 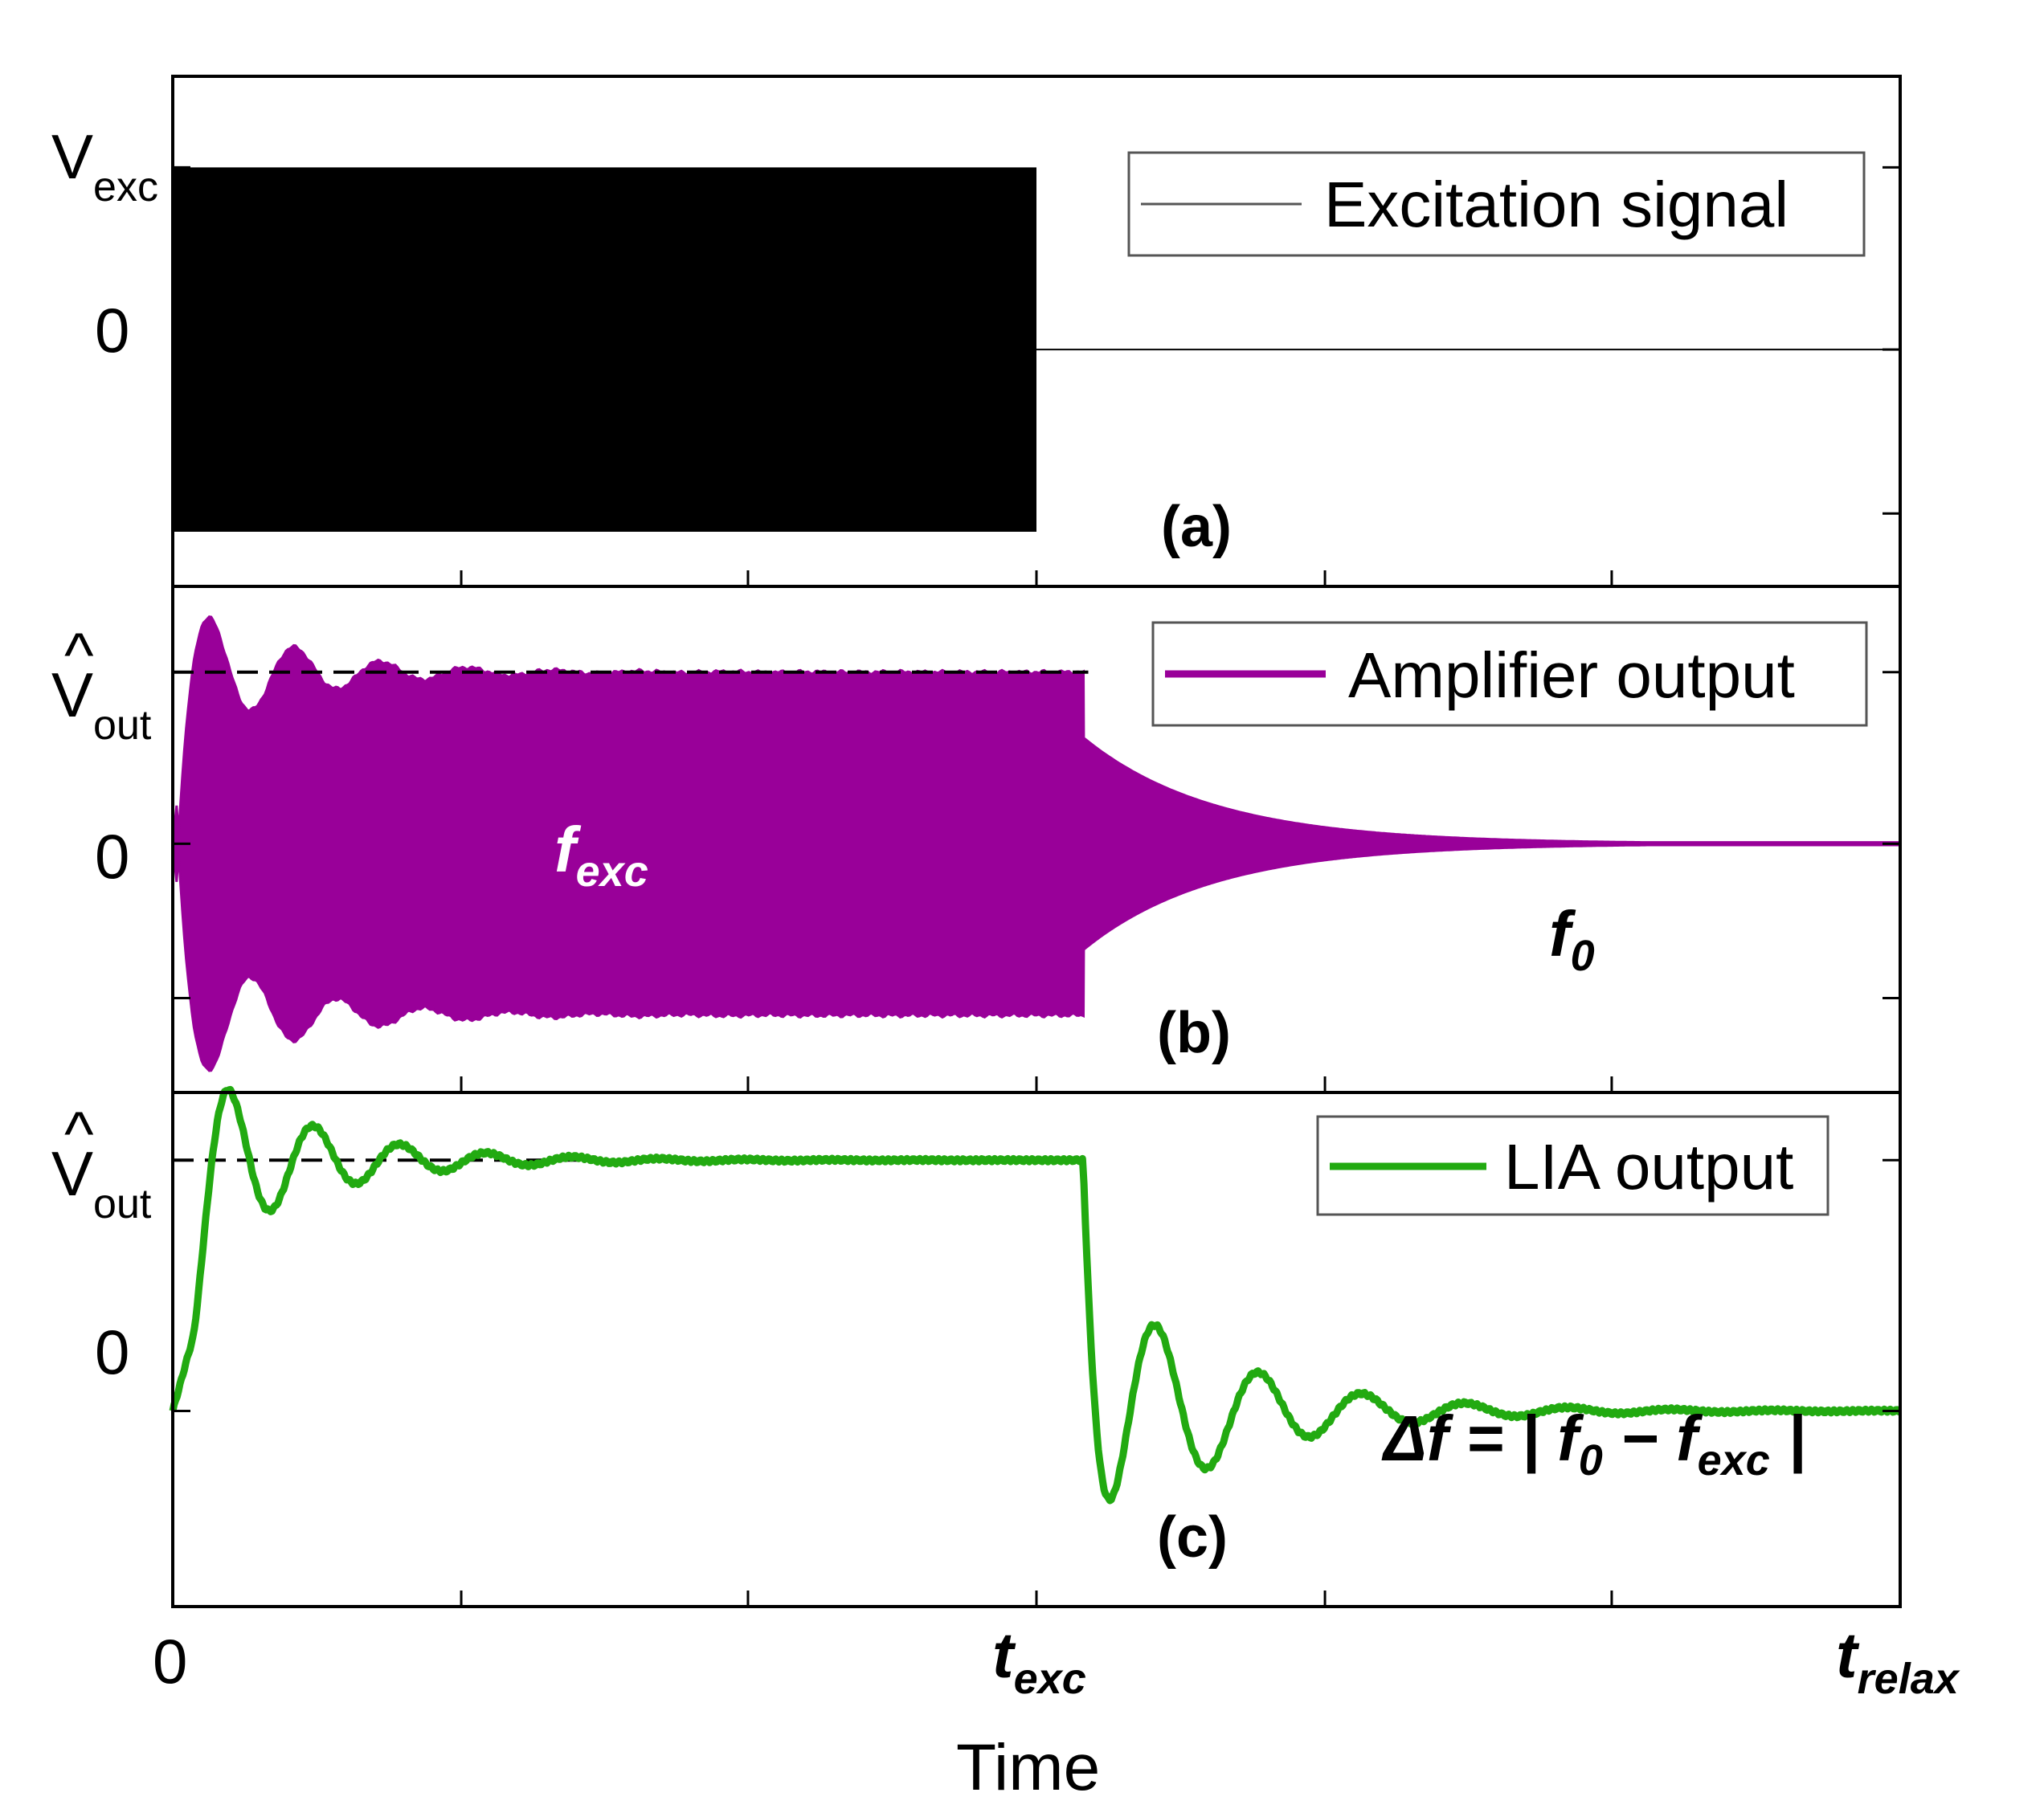 I want to click on x-tick-label-t-relax: trelax, so click(x=1898, y=1661).